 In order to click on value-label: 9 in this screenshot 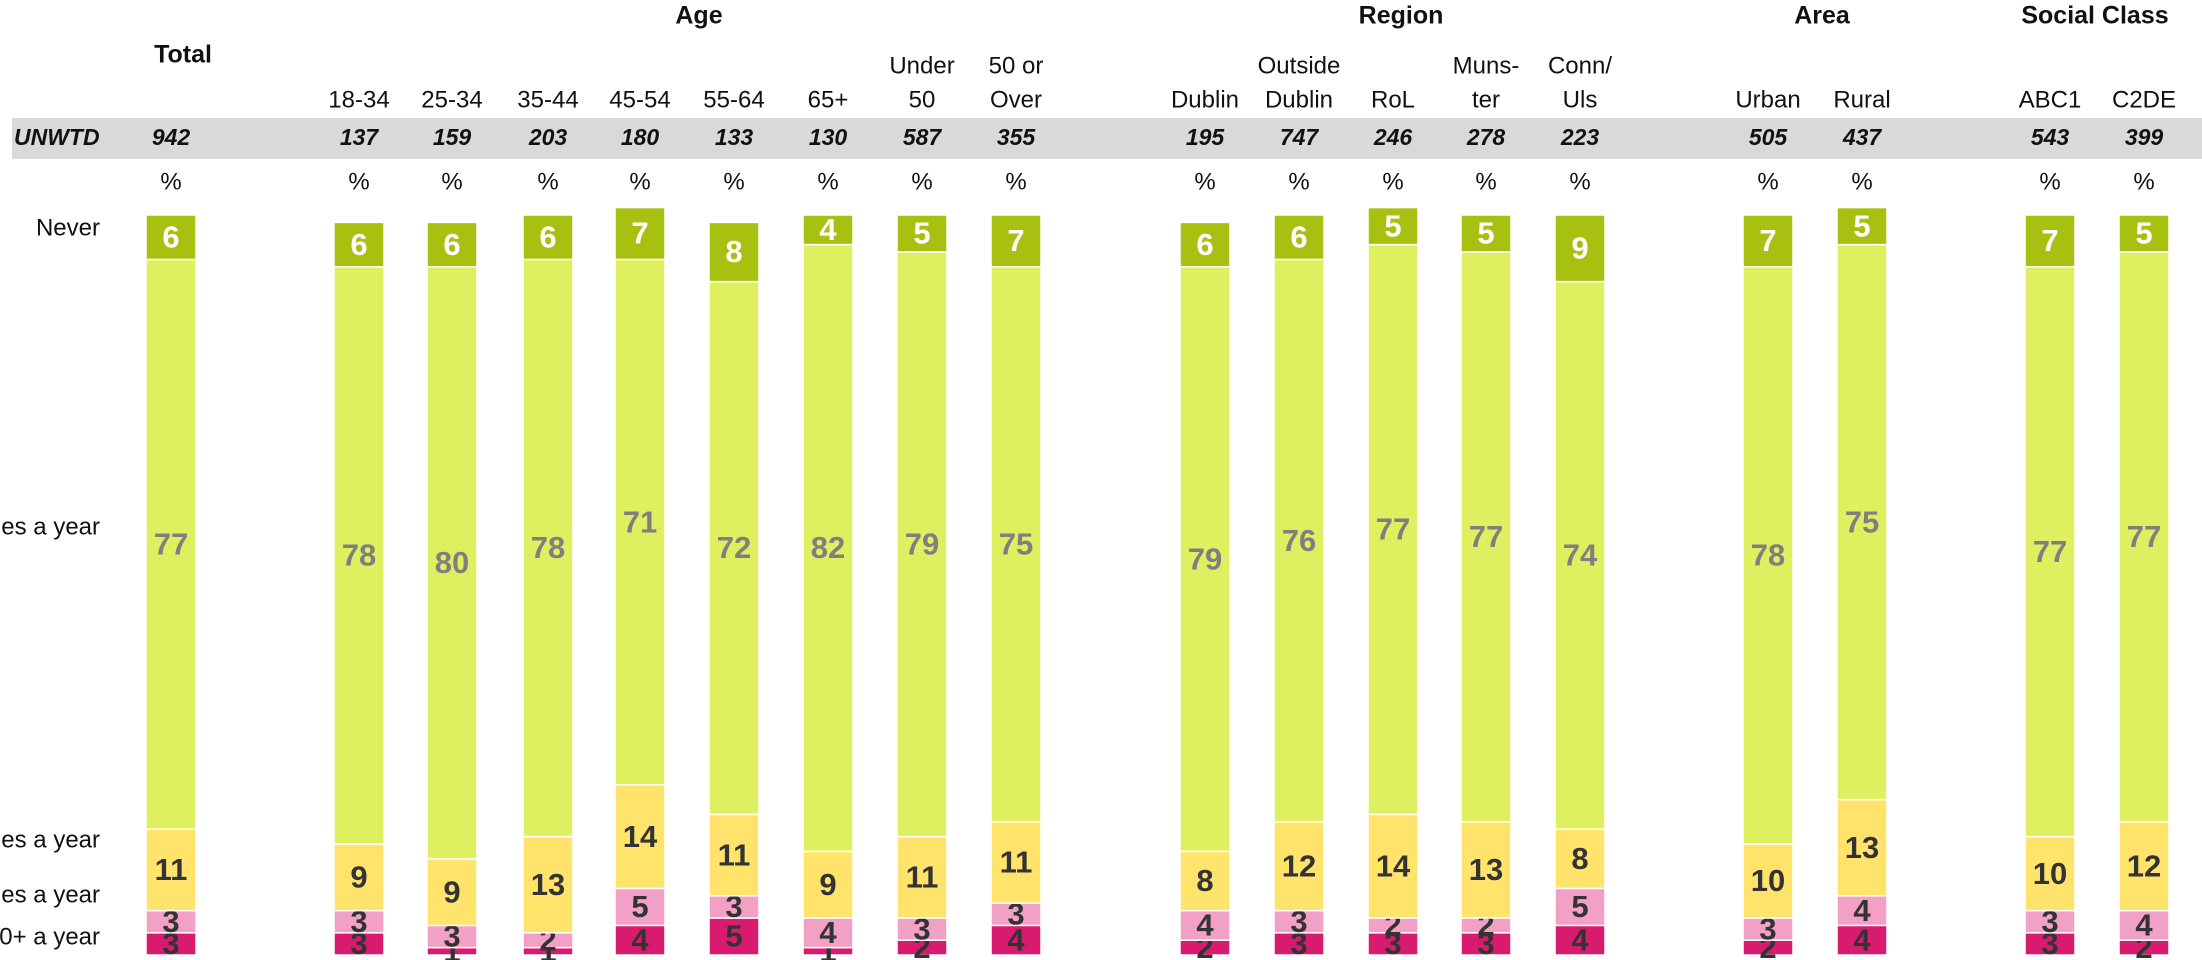, I will do `click(358, 876)`.